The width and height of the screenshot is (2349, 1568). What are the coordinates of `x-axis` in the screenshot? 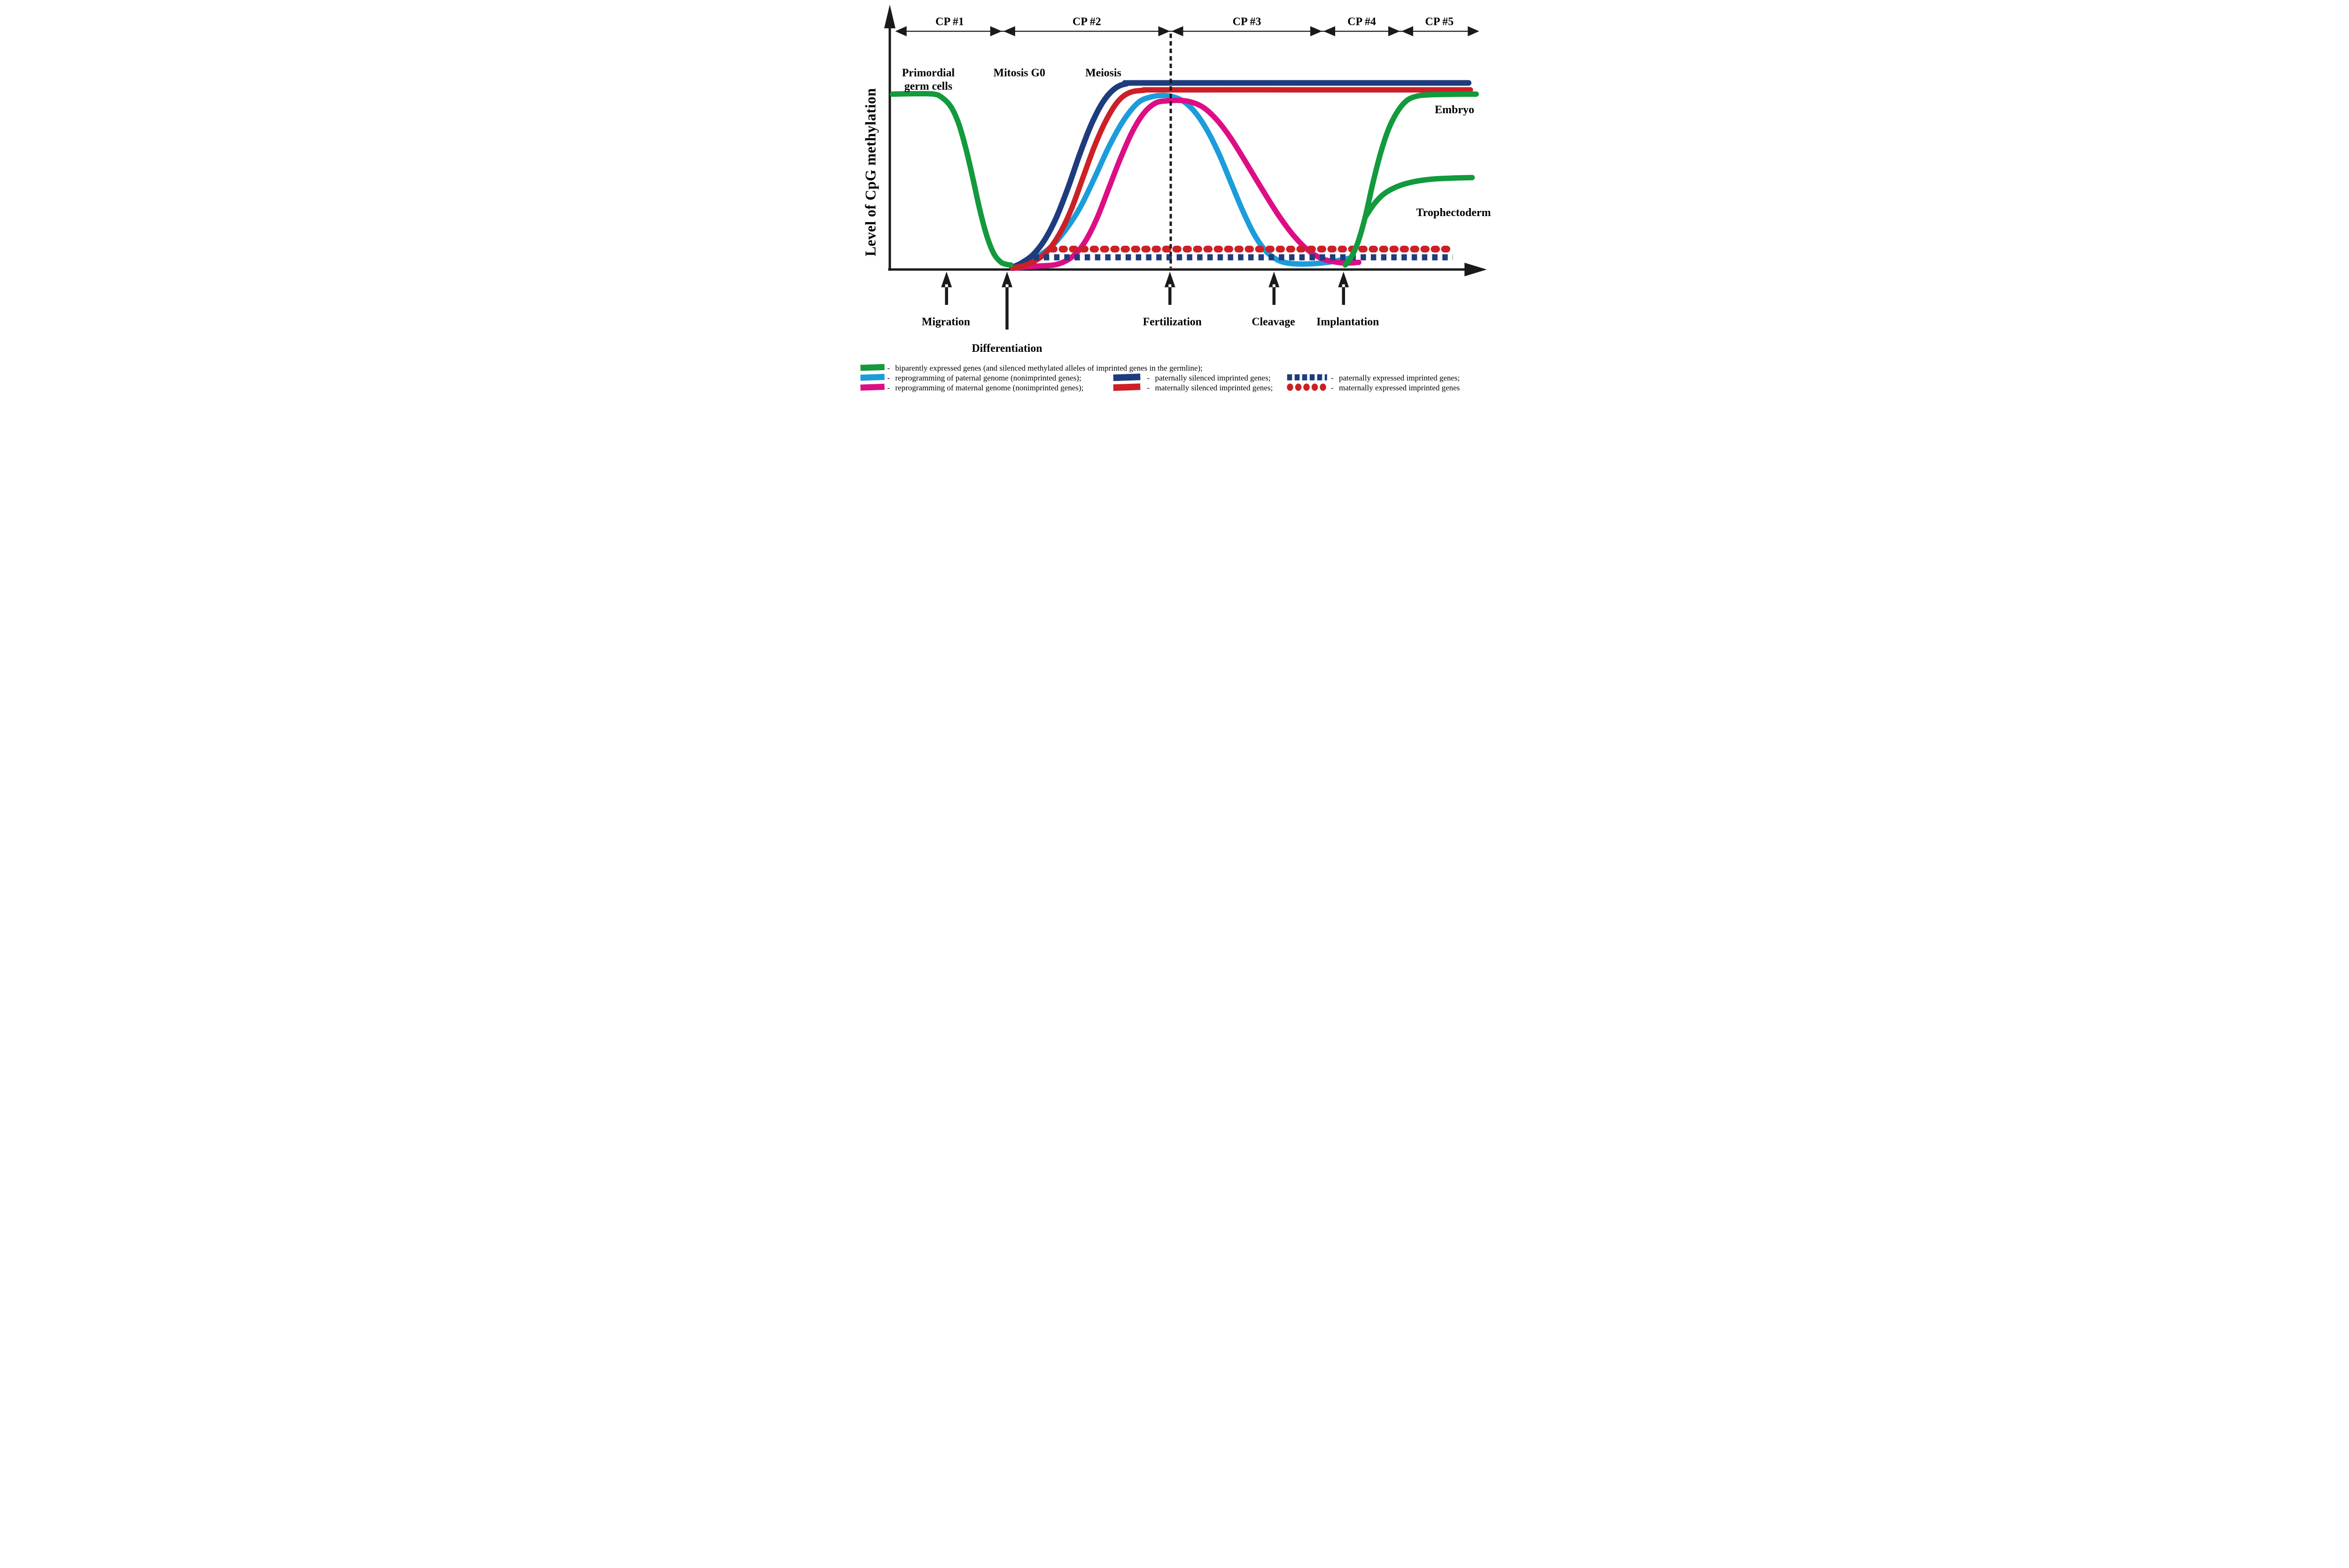 It's located at (1187, 270).